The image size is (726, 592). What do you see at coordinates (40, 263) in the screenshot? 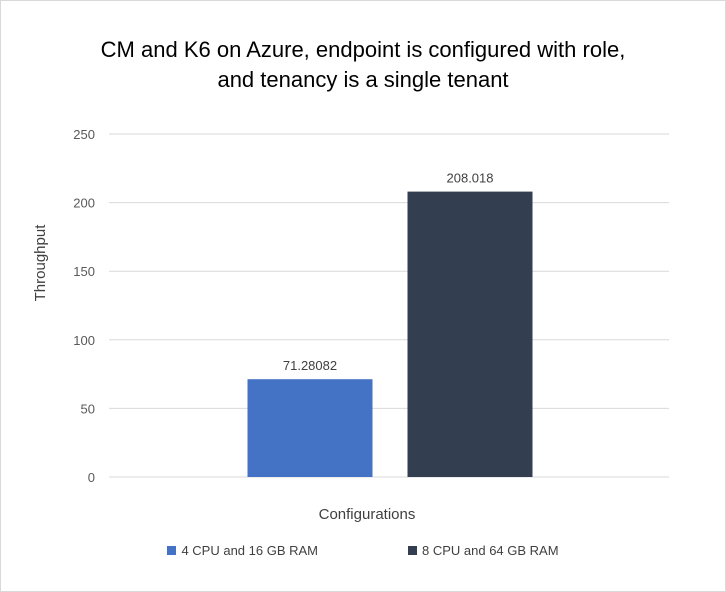
I see `y-axis-label: Throughput` at bounding box center [40, 263].